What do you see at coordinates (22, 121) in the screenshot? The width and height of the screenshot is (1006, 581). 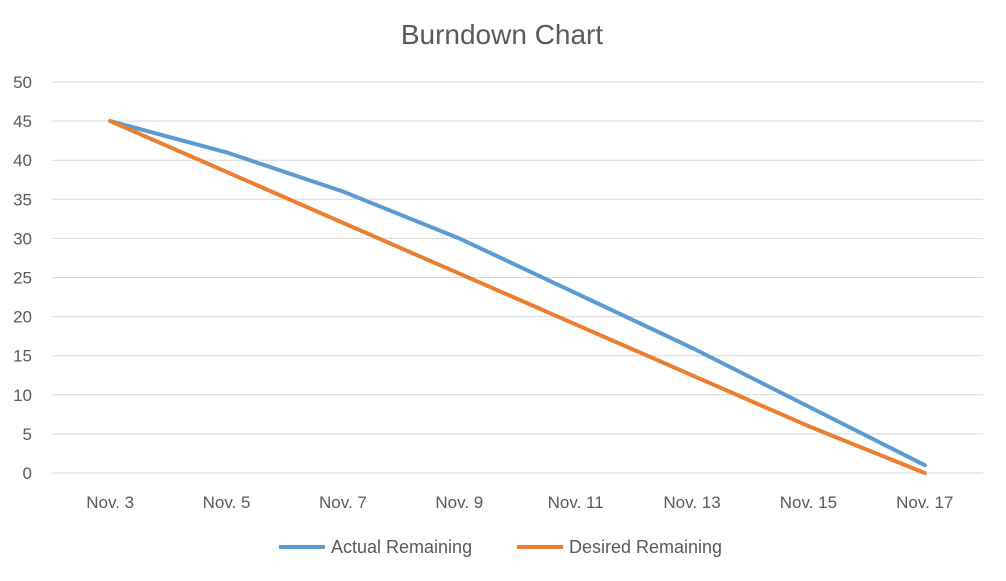 I see `y-tick-label: 45` at bounding box center [22, 121].